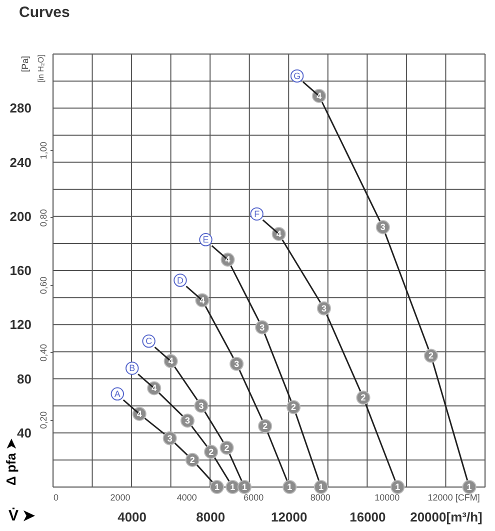  I want to click on x2-tick-label: 2000, so click(120, 497).